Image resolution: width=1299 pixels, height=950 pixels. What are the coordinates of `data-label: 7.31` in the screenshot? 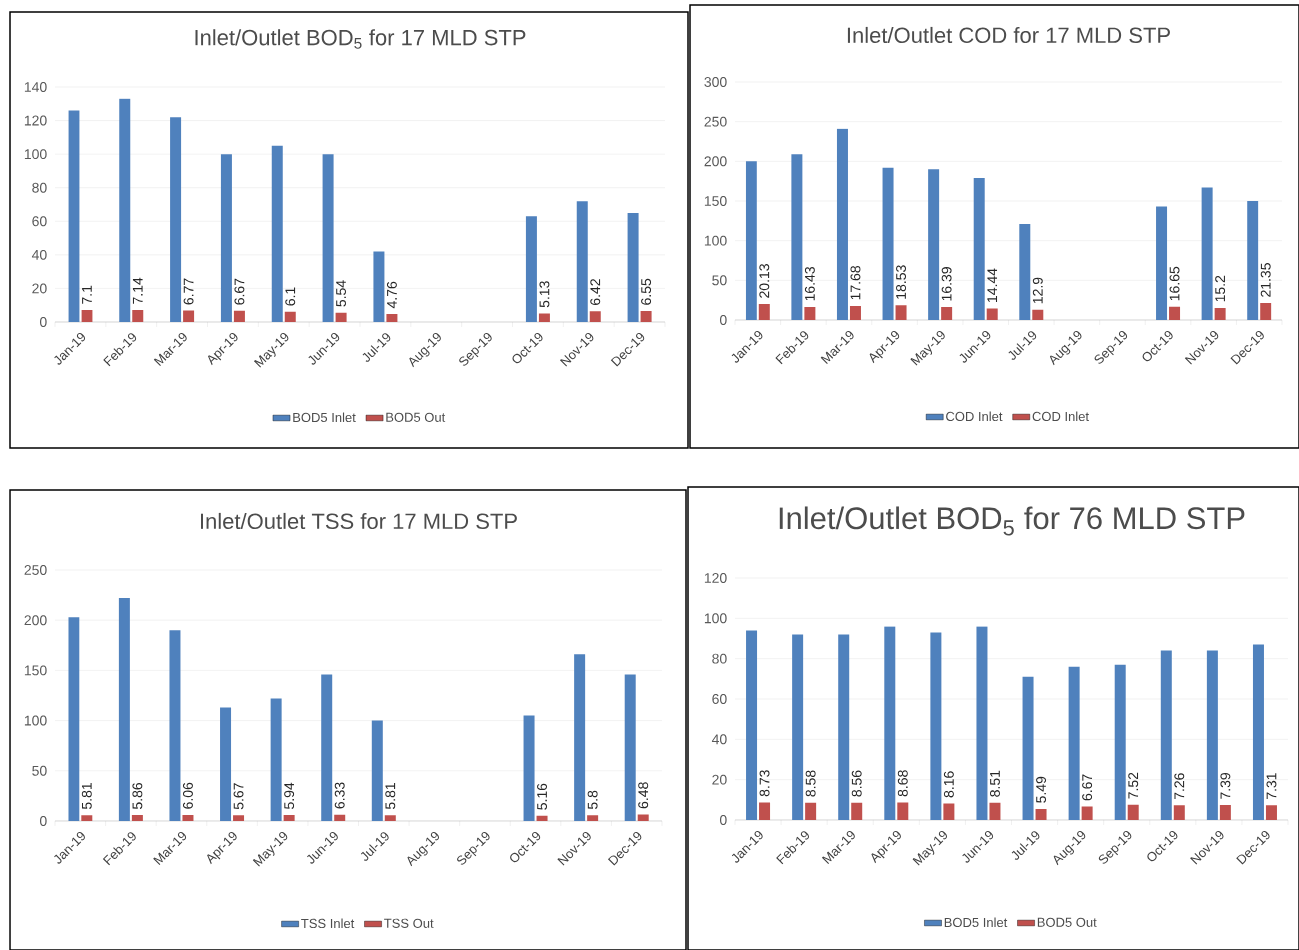 It's located at (1271, 786).